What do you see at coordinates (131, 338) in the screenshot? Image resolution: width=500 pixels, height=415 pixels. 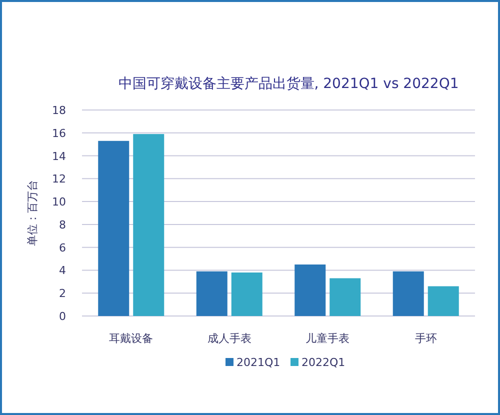 I see `x-tick-label: 耳戴设备` at bounding box center [131, 338].